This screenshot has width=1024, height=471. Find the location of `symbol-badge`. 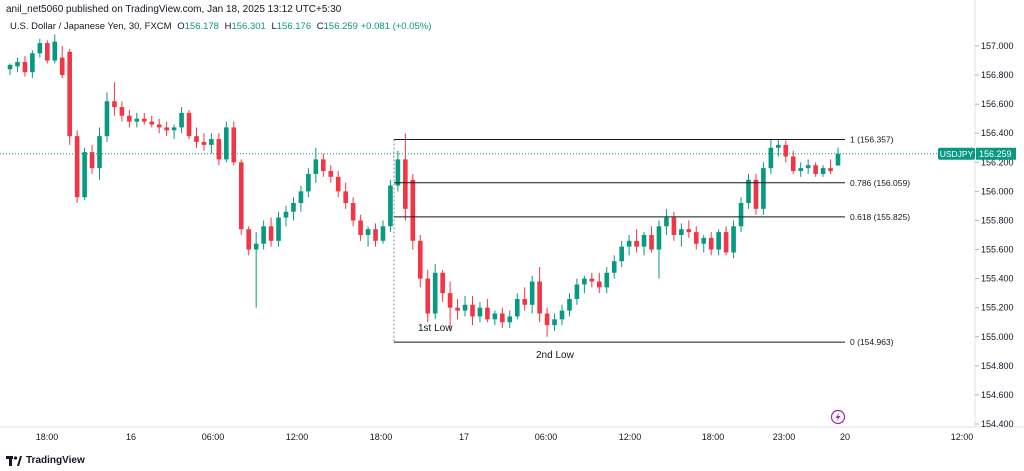

symbol-badge is located at coordinates (956, 153).